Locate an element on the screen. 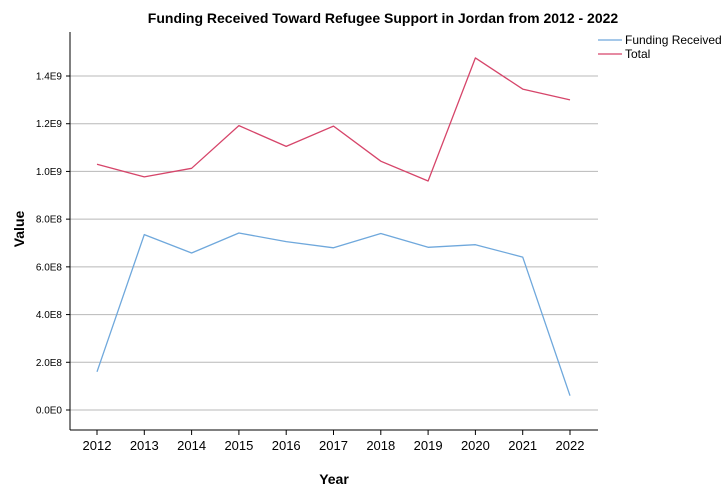 This screenshot has height=485, width=721. x-axis-title: Year is located at coordinates (334, 478).